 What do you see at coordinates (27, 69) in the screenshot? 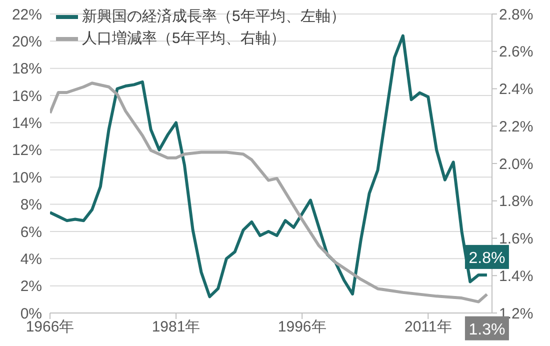
I see `y-tick-label: 18%` at bounding box center [27, 69].